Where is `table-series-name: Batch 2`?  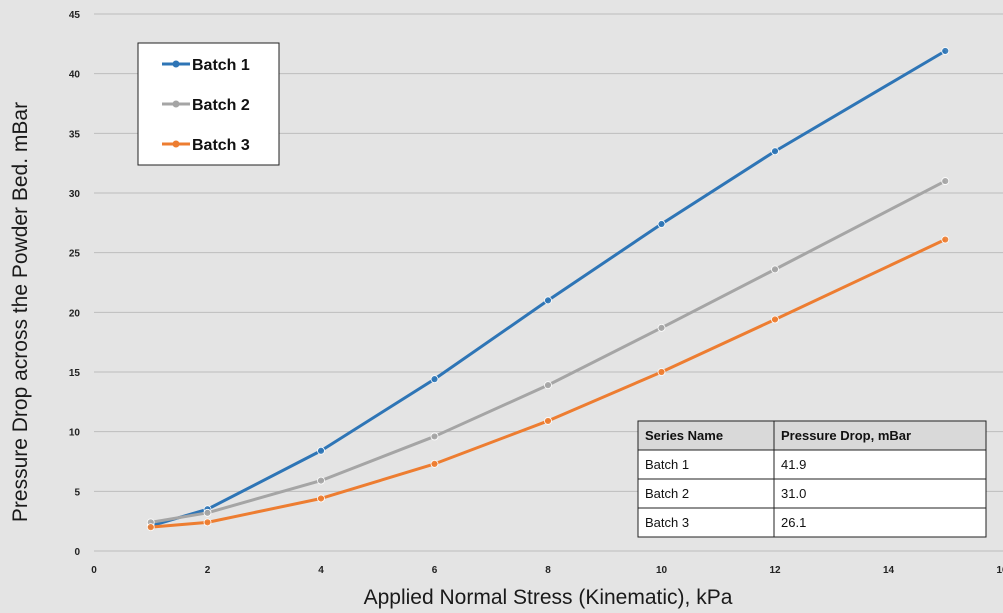
table-series-name: Batch 2 is located at coordinates (667, 493).